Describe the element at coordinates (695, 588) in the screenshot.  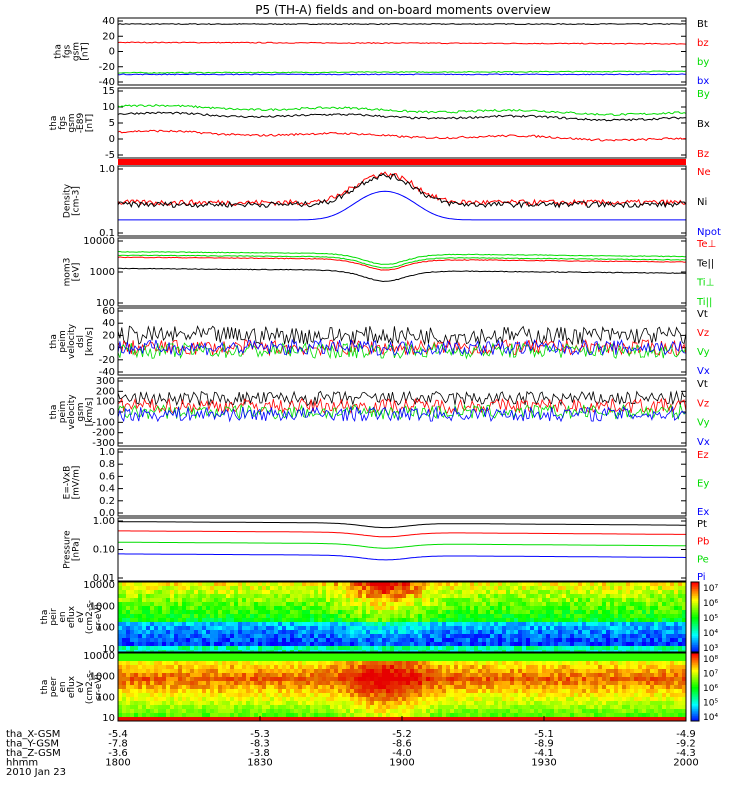
I see `colorbar-segment` at that location.